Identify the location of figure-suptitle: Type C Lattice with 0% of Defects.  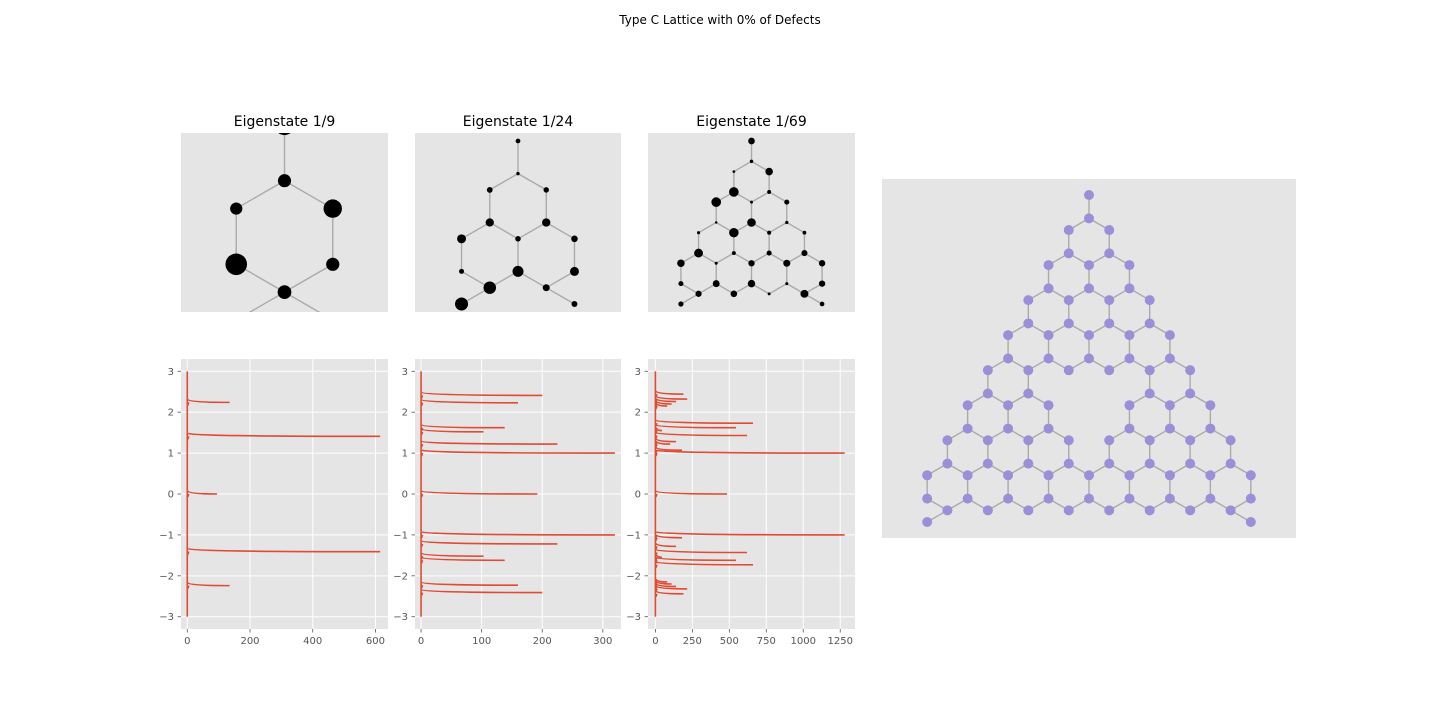
(719, 20).